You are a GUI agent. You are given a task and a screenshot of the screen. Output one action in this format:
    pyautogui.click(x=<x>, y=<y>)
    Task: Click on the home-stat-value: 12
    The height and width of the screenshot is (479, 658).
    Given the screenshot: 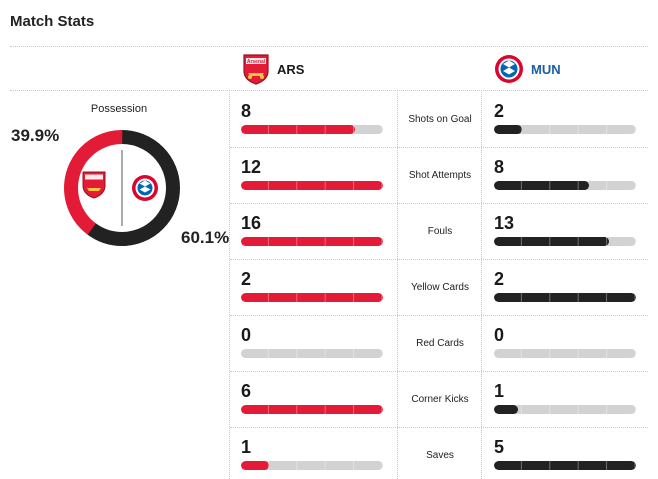 What is the action you would take?
    pyautogui.click(x=251, y=167)
    